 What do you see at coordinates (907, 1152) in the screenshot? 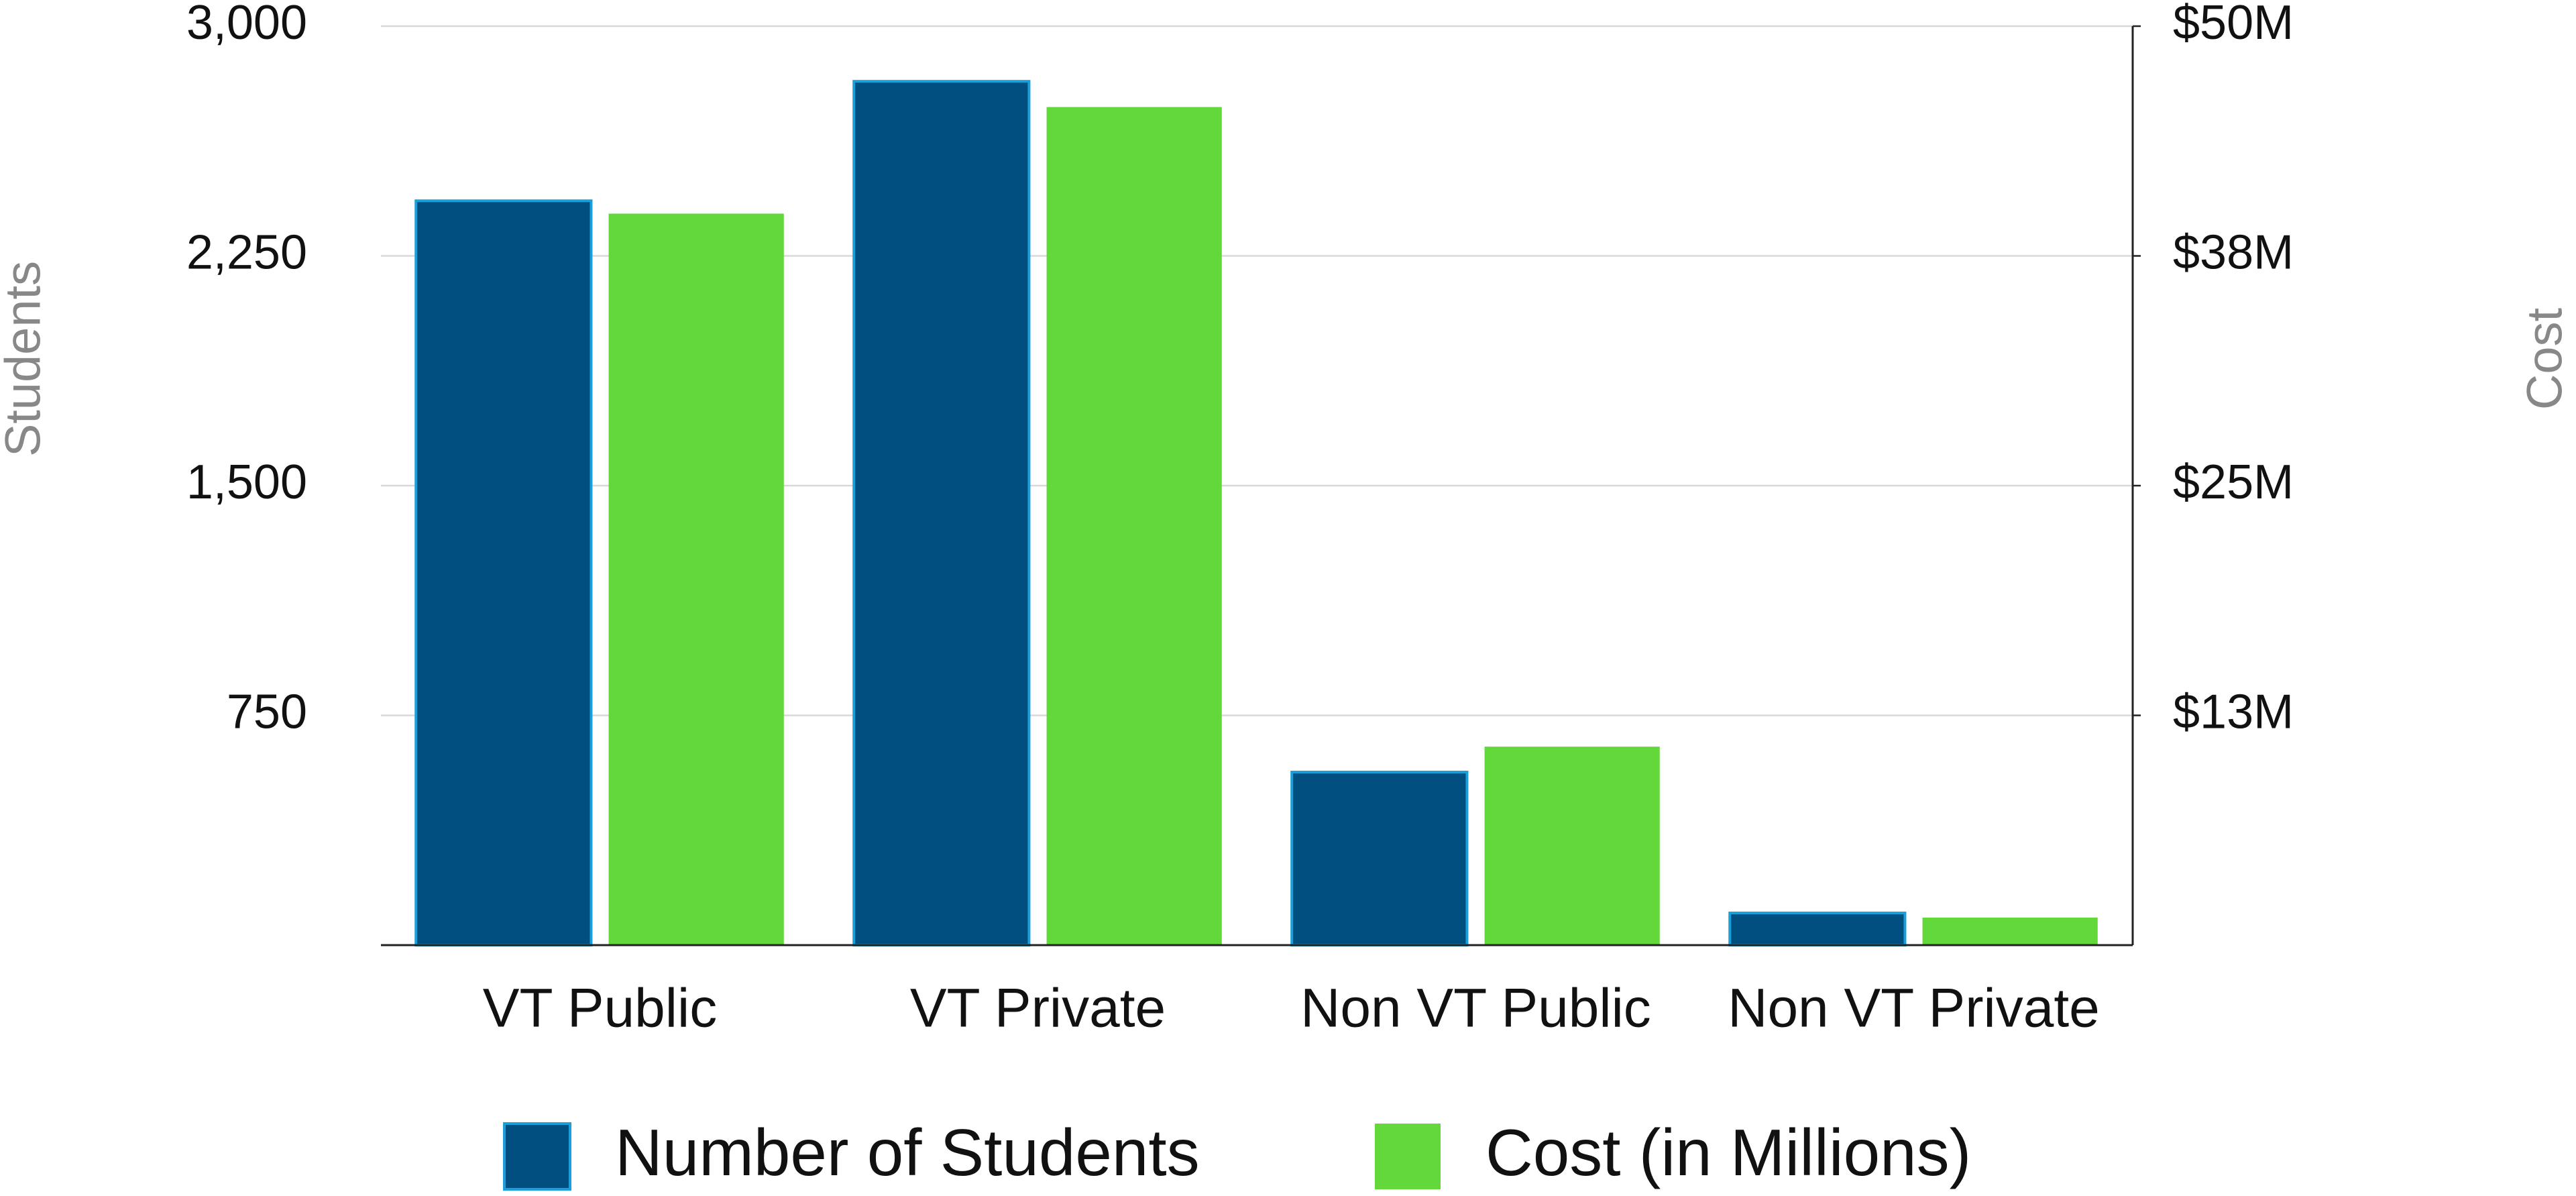
I see `legend-label: Number of Students` at bounding box center [907, 1152].